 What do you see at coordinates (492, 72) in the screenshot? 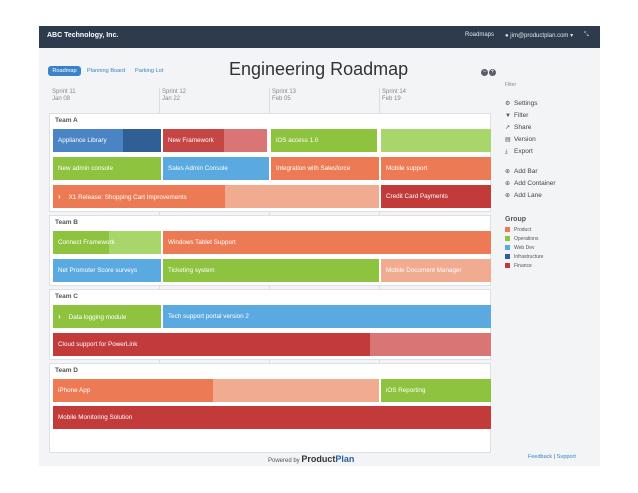
I see `zoom-in-icon: +` at bounding box center [492, 72].